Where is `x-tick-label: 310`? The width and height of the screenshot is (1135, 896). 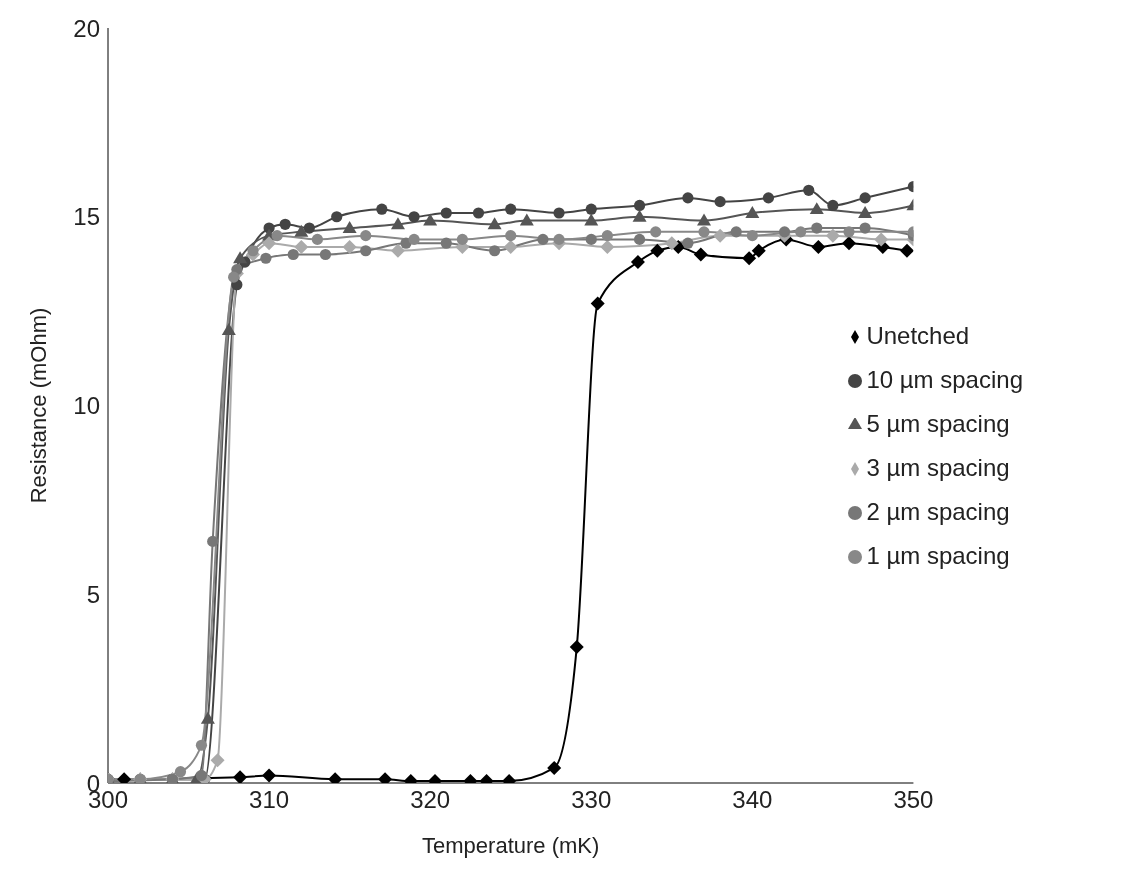
x-tick-label: 310 is located at coordinates (269, 800).